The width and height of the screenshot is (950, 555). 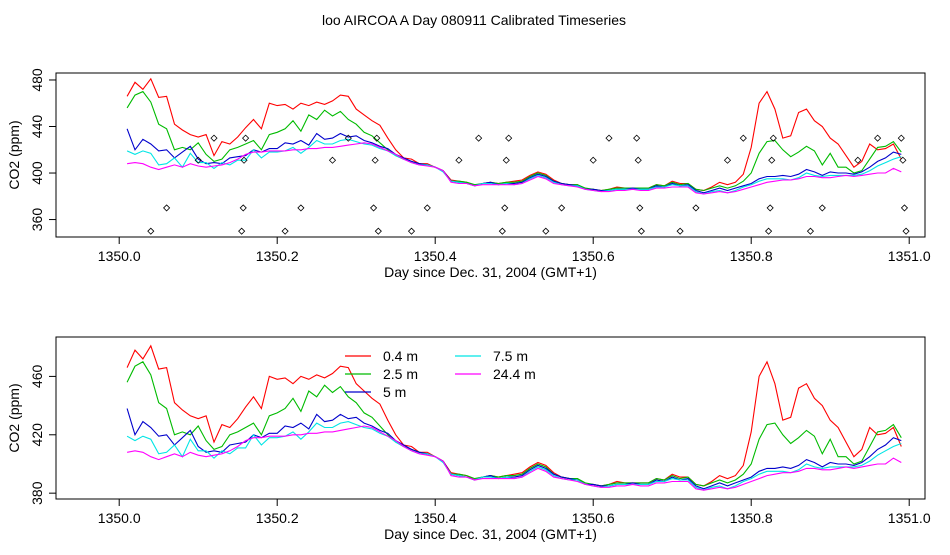 What do you see at coordinates (37, 435) in the screenshot?
I see `y-tick-label: 420` at bounding box center [37, 435].